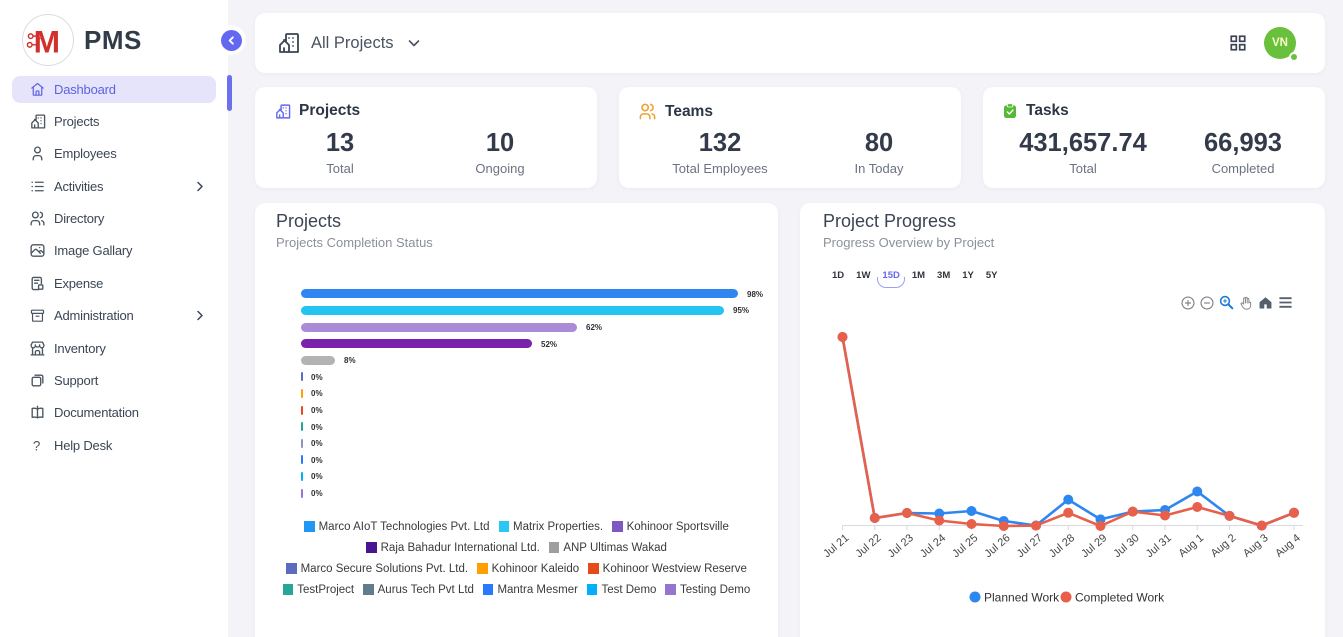 This screenshot has width=1343, height=637. I want to click on svg-text: Jul 23, so click(901, 546).